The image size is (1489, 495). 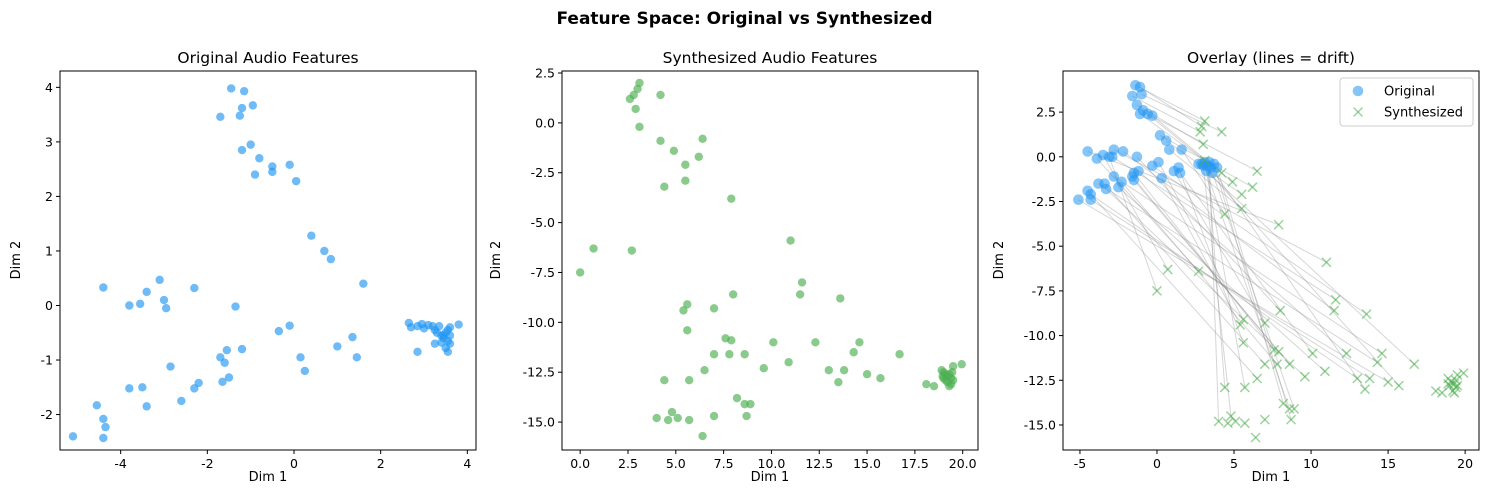 What do you see at coordinates (1040, 424) in the screenshot?
I see `y-tick-label: -15.0` at bounding box center [1040, 424].